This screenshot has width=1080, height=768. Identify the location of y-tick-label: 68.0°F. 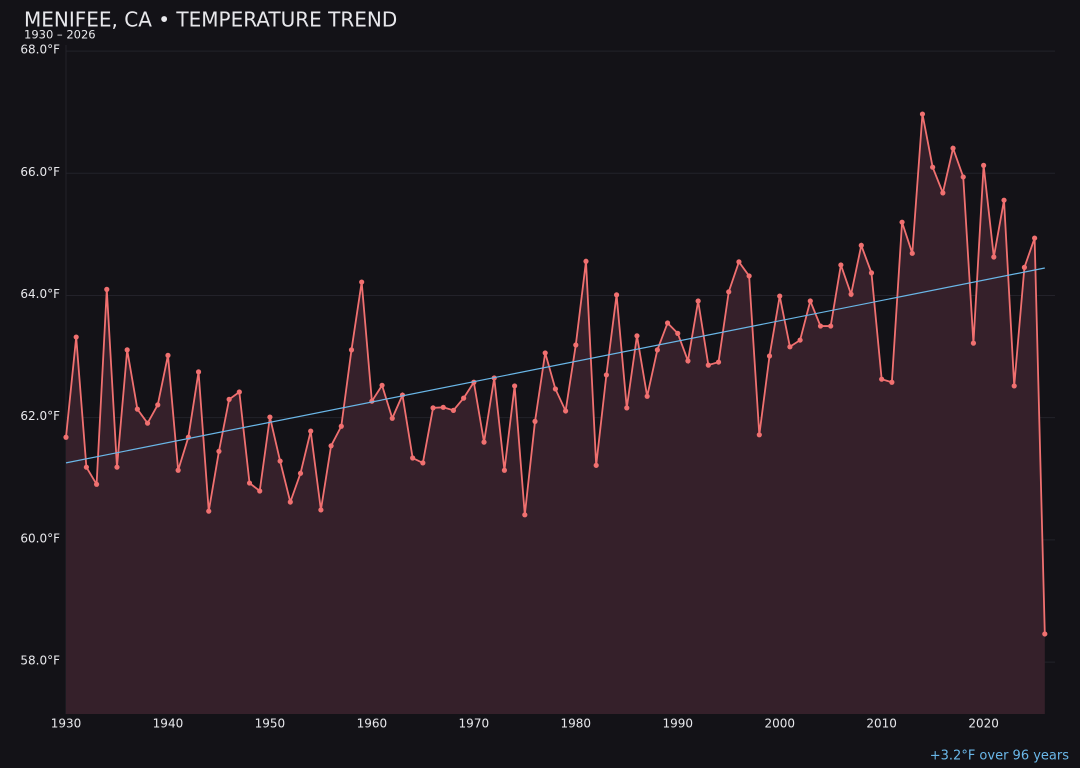
(40, 50).